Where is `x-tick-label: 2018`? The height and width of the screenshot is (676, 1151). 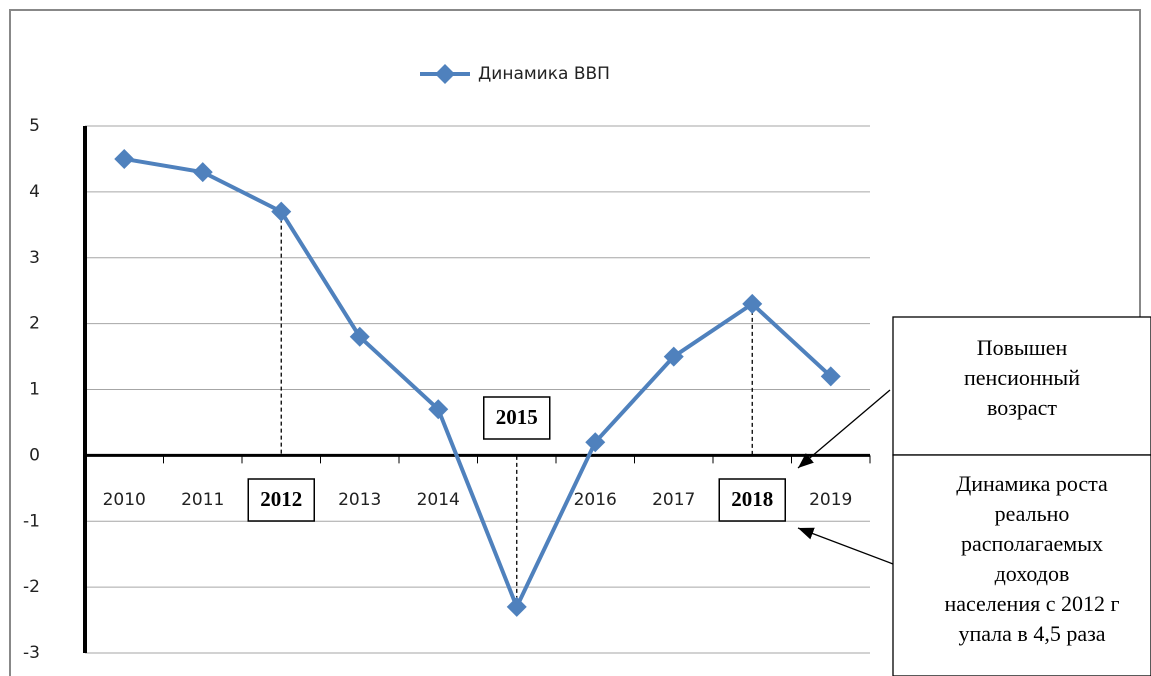 x-tick-label: 2018 is located at coordinates (752, 499).